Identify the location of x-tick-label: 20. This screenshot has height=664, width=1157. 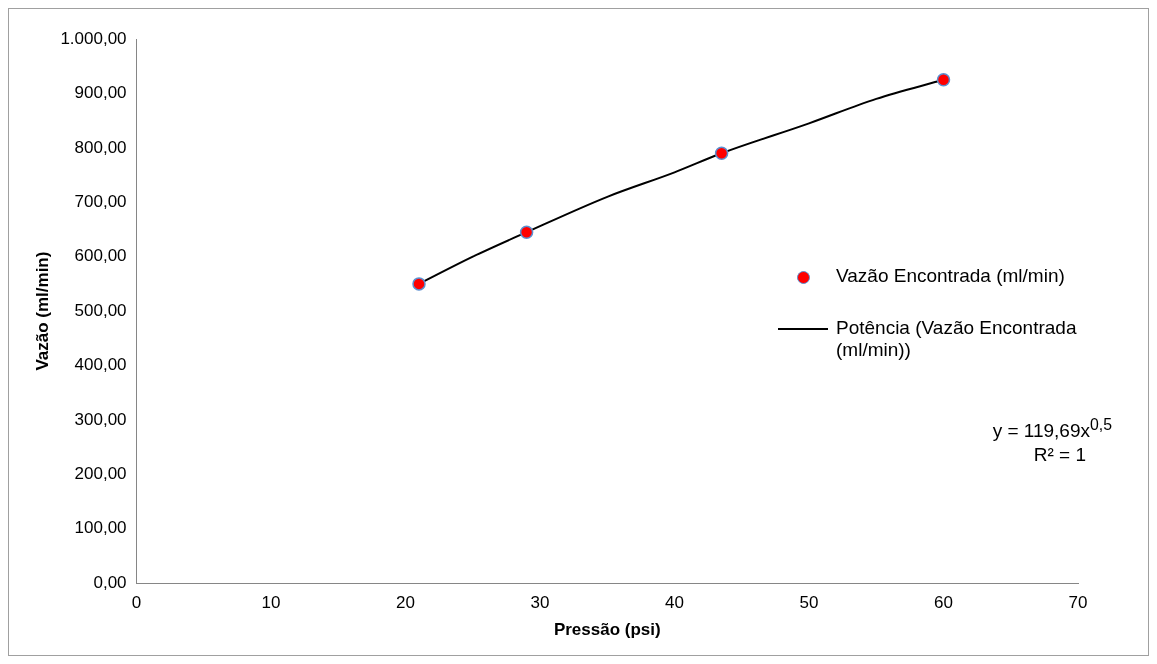
(406, 603).